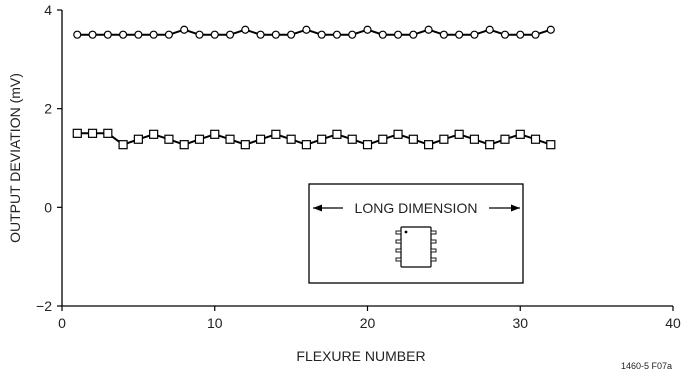  Describe the element at coordinates (62, 323) in the screenshot. I see `x-tick-label: 0` at that location.